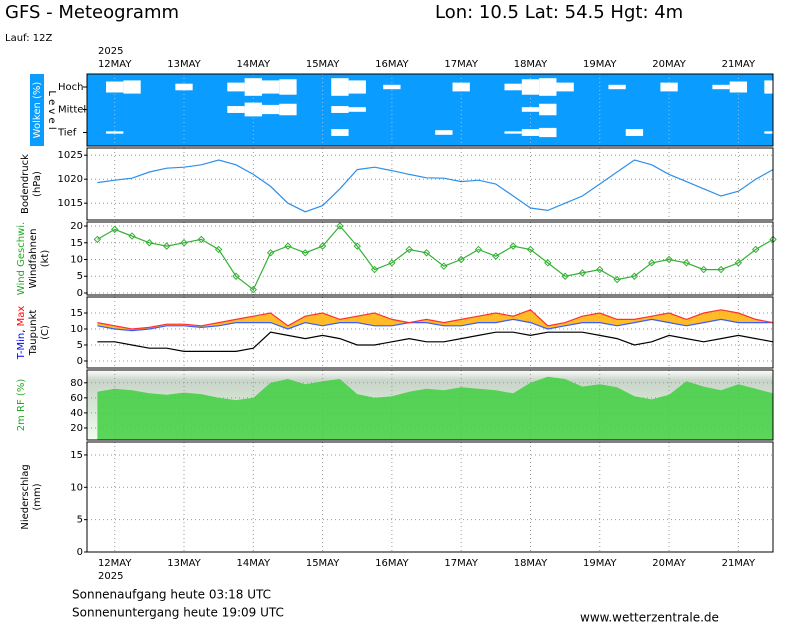 This screenshot has width=800, height=625. What do you see at coordinates (25, 184) in the screenshot?
I see `y-axis-label-part: Bodendruck` at bounding box center [25, 184].